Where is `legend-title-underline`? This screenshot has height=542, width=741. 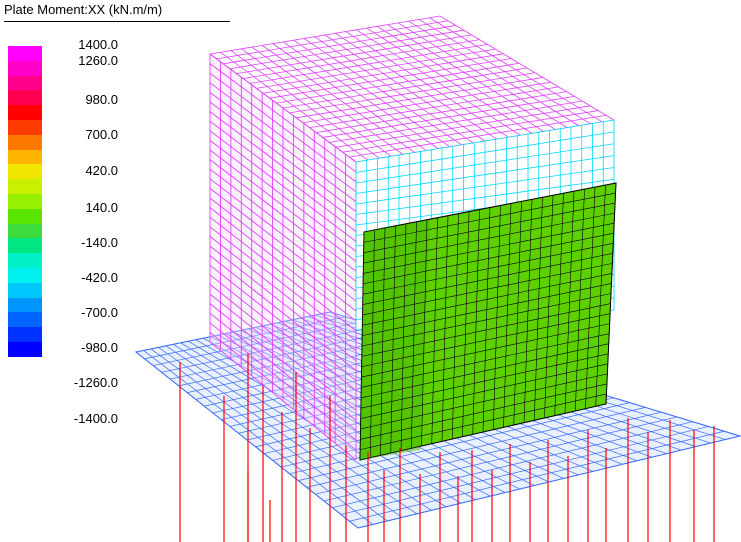 legend-title-underline is located at coordinates (117, 21).